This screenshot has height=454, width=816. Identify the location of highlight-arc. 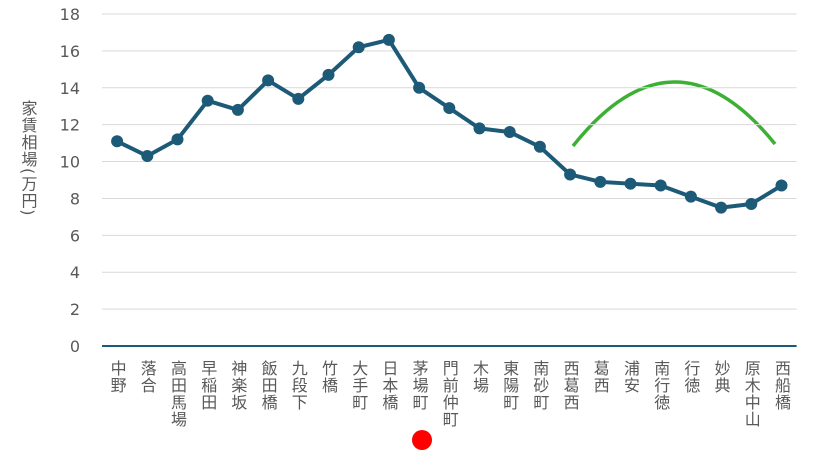
(674, 114).